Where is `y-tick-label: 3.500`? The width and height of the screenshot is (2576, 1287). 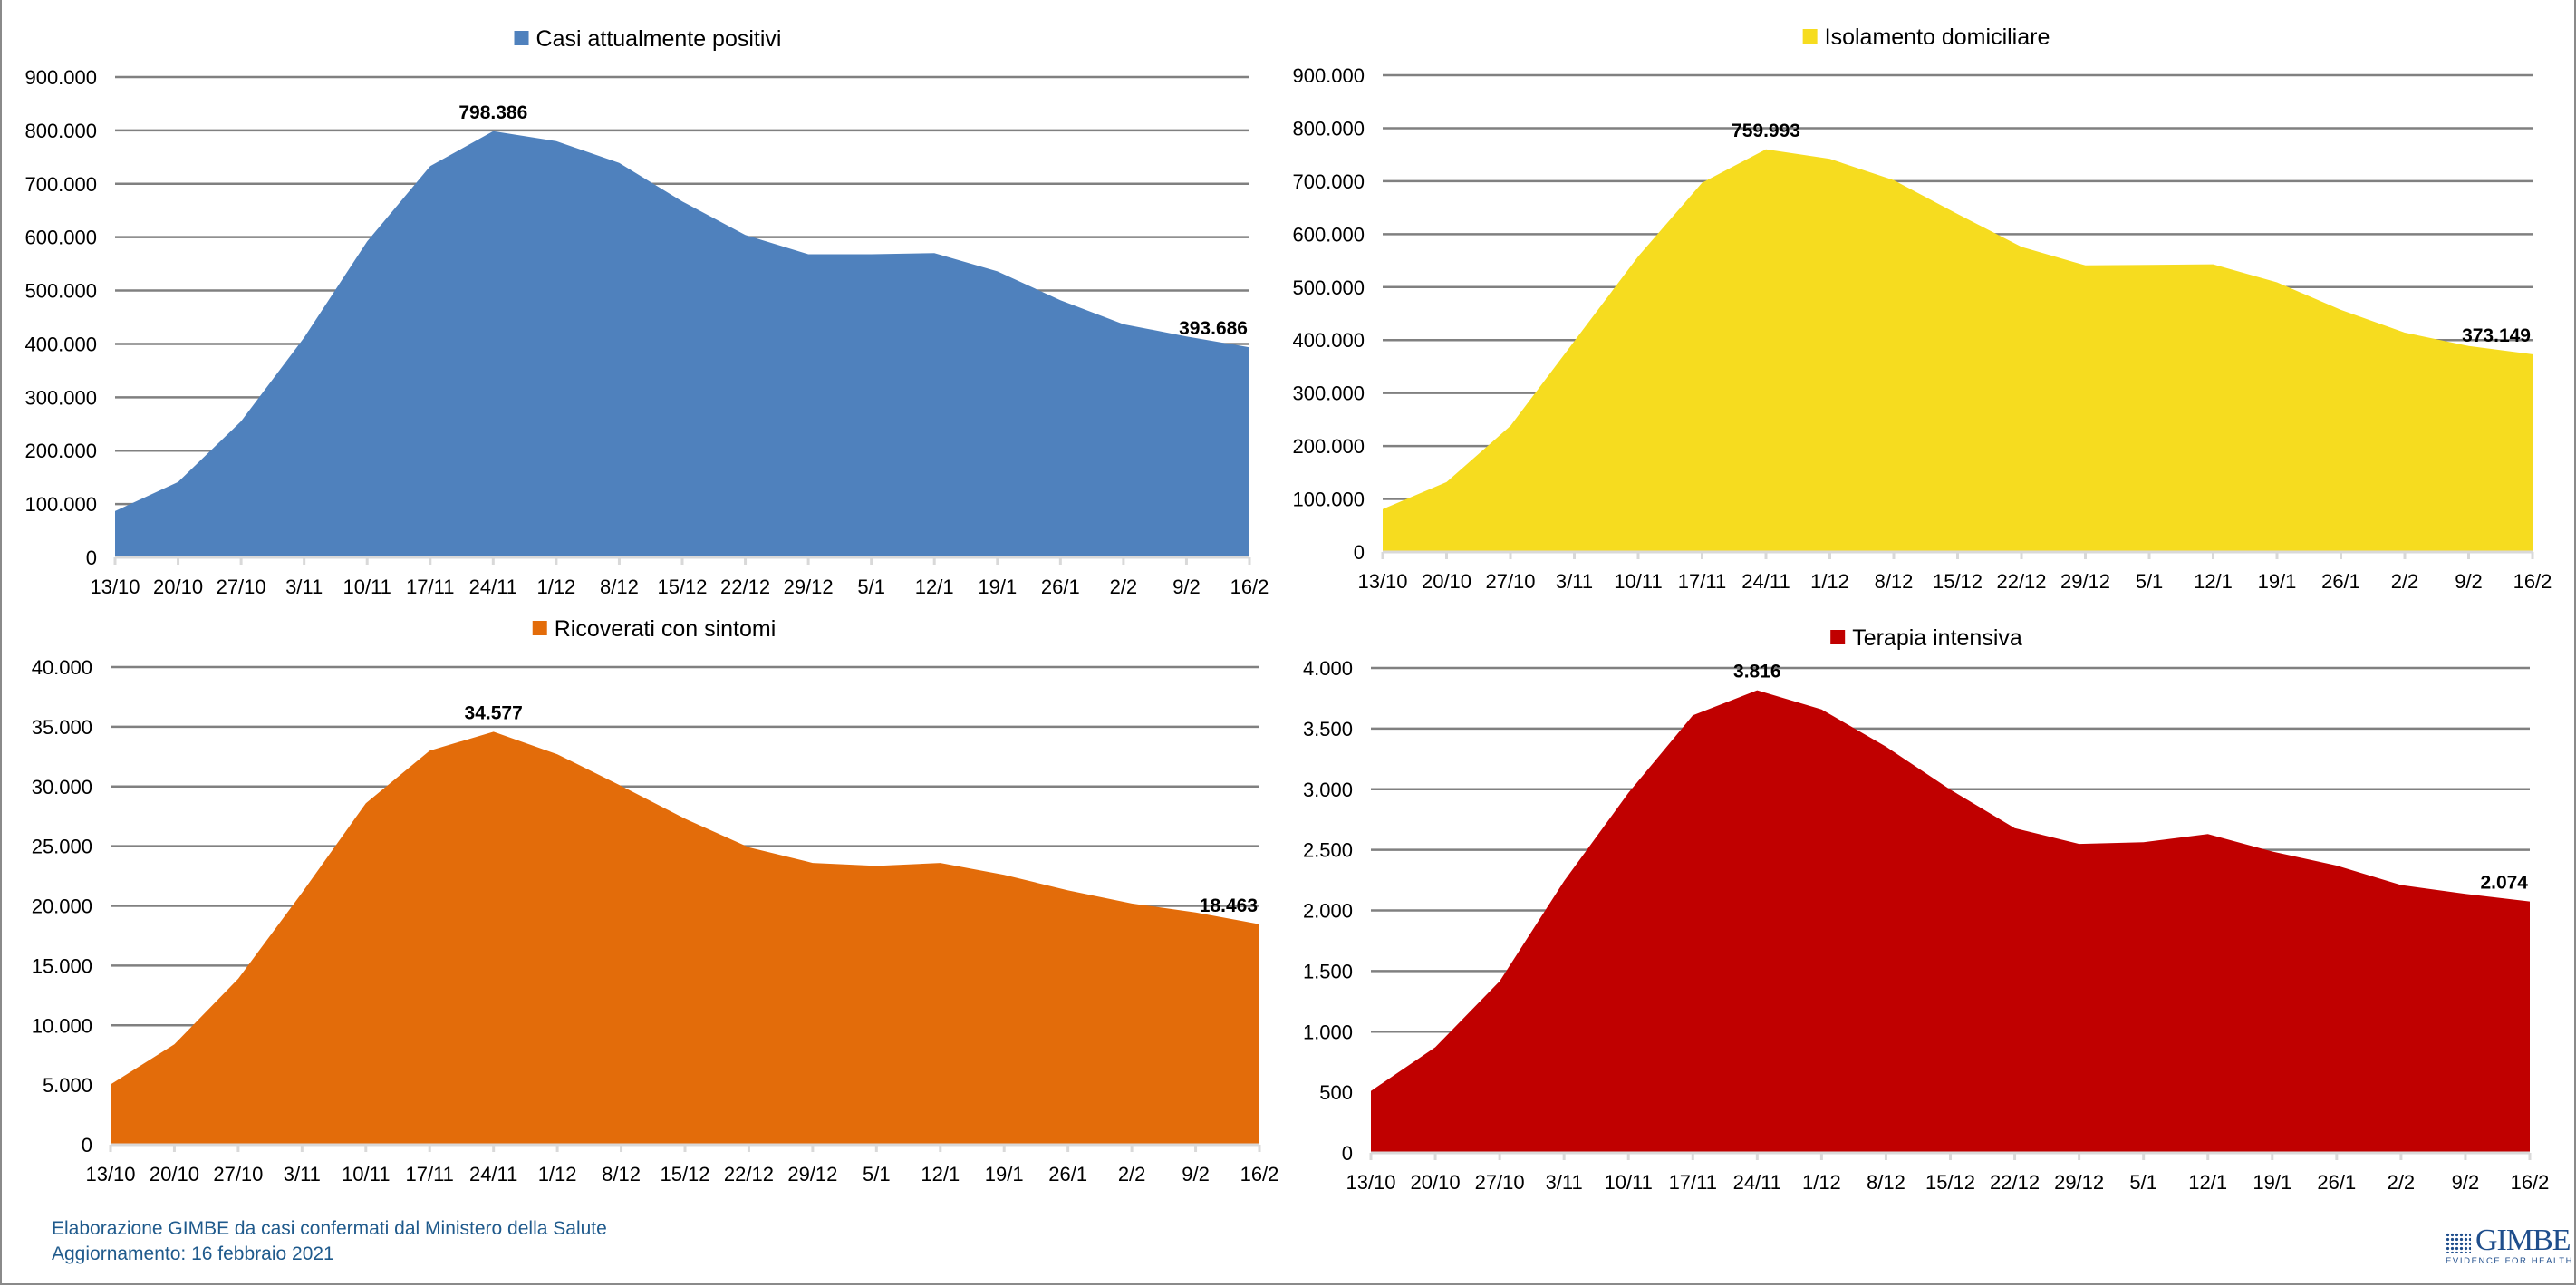
y-tick-label: 3.500 is located at coordinates (1328, 729).